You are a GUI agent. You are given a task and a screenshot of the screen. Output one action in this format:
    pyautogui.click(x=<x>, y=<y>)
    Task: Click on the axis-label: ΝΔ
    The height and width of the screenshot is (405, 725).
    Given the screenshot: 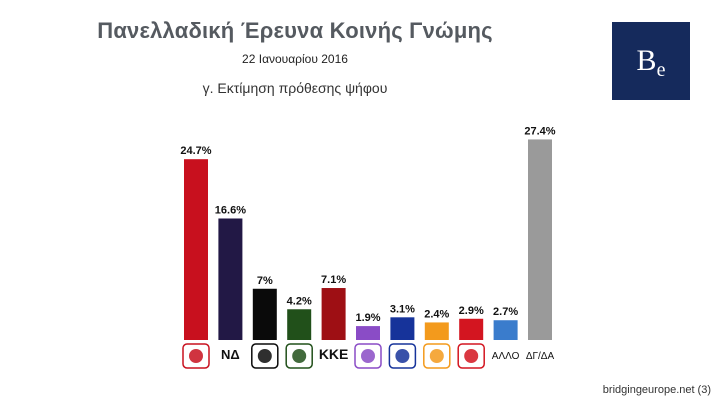 What is the action you would take?
    pyautogui.click(x=230, y=354)
    